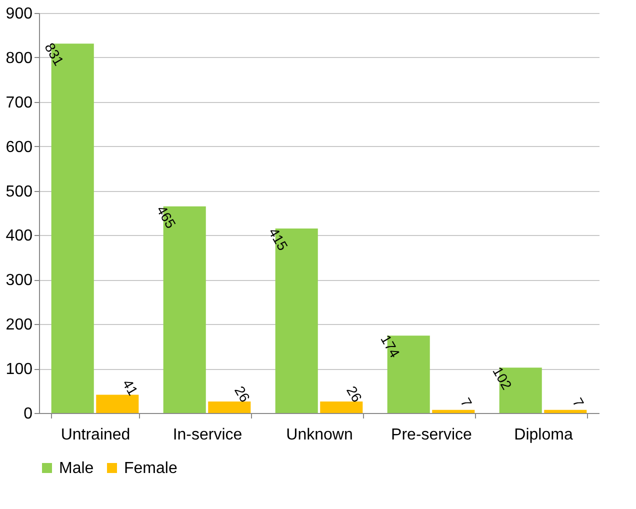 This screenshot has width=636, height=509. Describe the element at coordinates (55, 54) in the screenshot. I see `data-label: 831` at that location.